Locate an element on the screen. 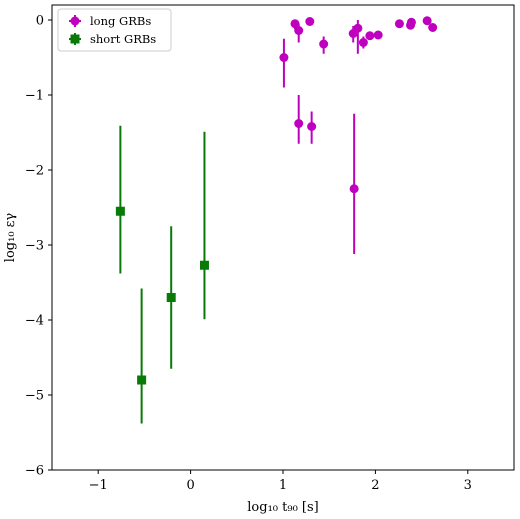 Image resolution: width=520 pixels, height=519 pixels. legend: long GRBs short GRBs is located at coordinates (114, 30).